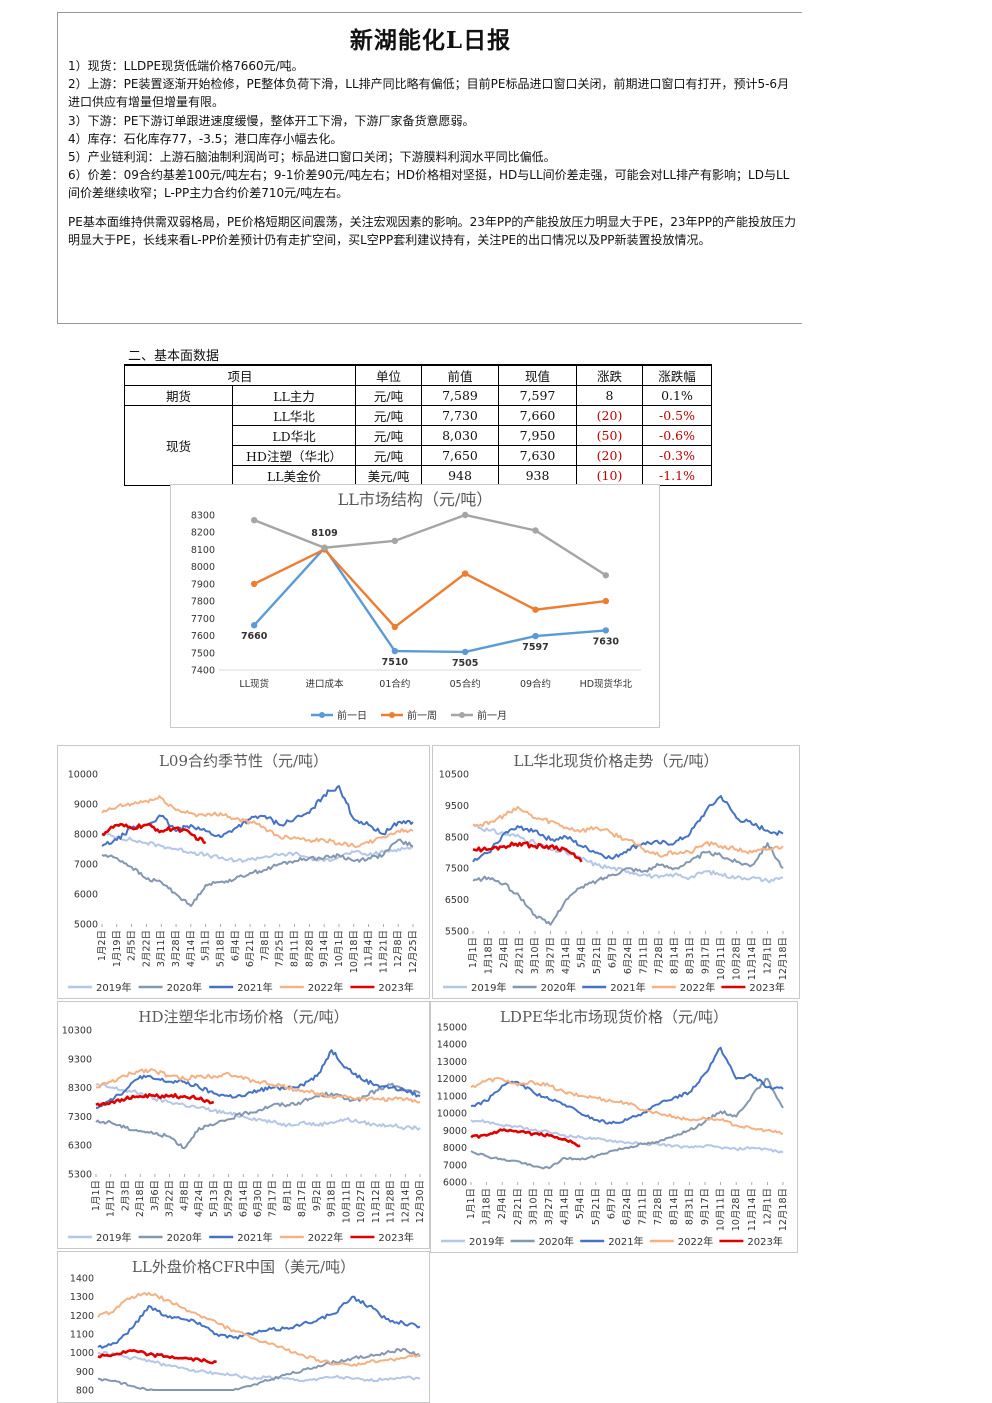 Image resolution: width=992 pixels, height=1403 pixels. What do you see at coordinates (102, 945) in the screenshot?
I see `x-tick-label: 1月2日` at bounding box center [102, 945].